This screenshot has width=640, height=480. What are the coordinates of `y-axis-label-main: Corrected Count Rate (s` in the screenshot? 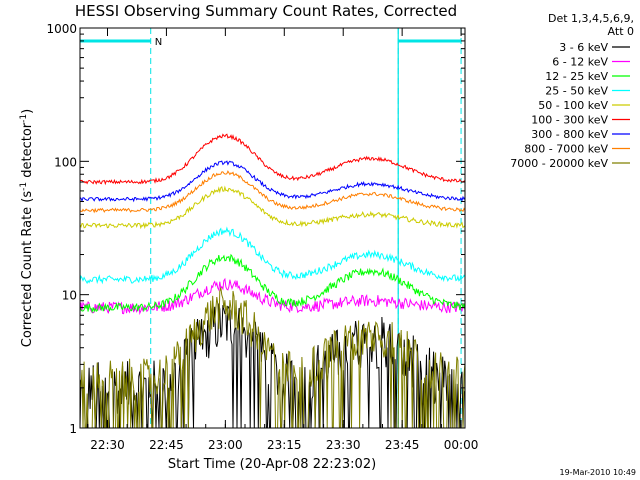 It's located at (27, 269).